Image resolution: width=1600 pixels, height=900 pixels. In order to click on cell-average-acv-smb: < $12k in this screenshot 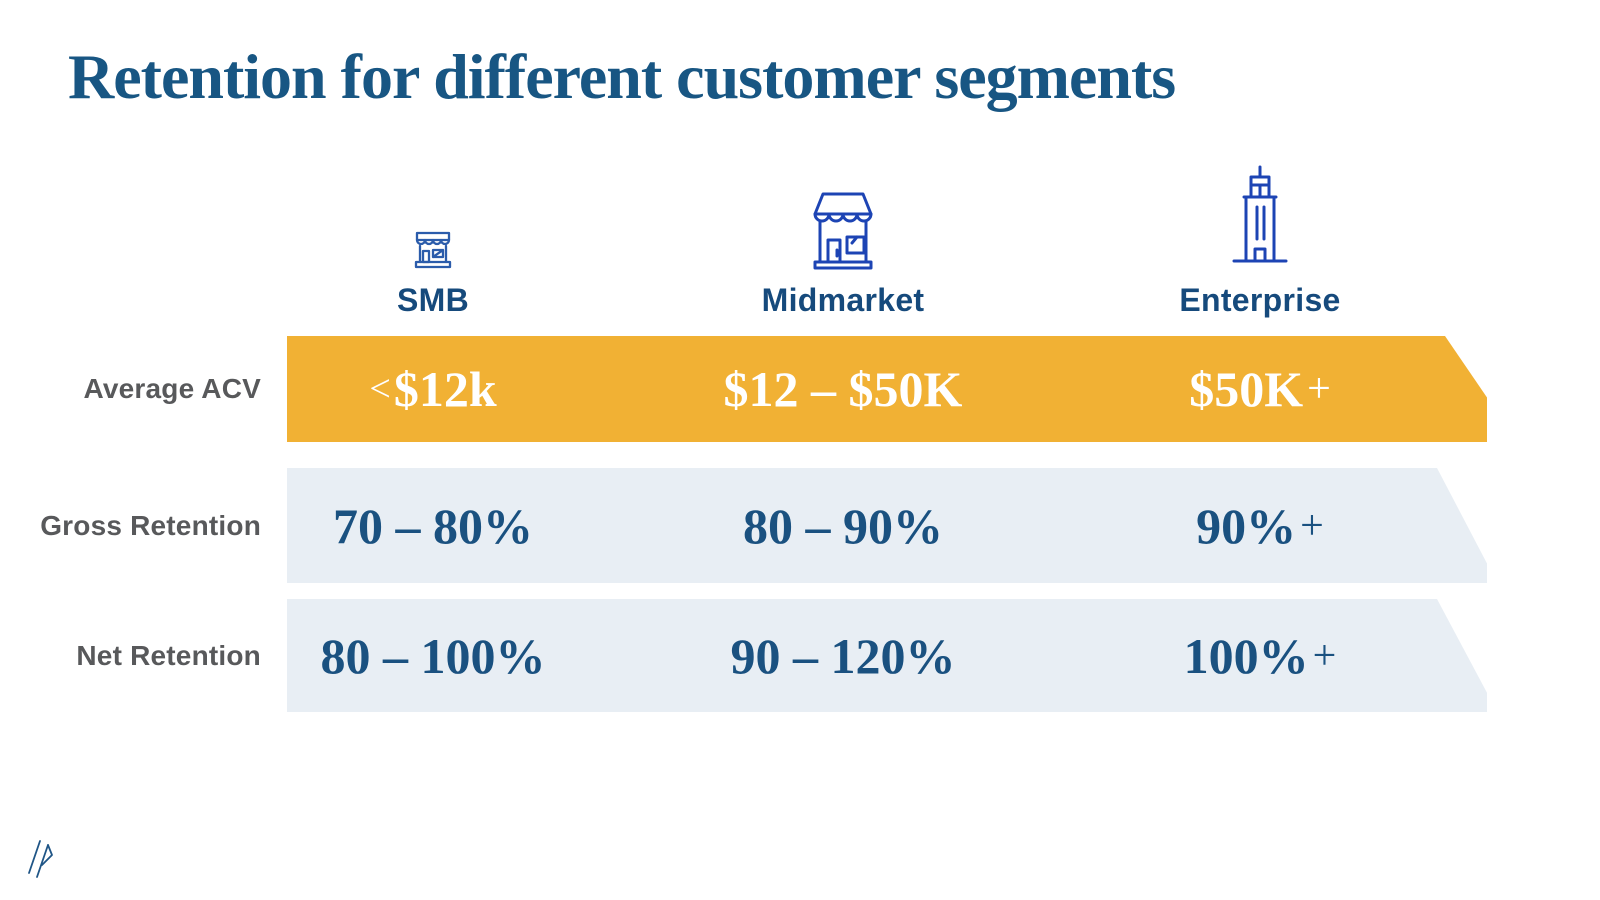, I will do `click(433, 389)`.